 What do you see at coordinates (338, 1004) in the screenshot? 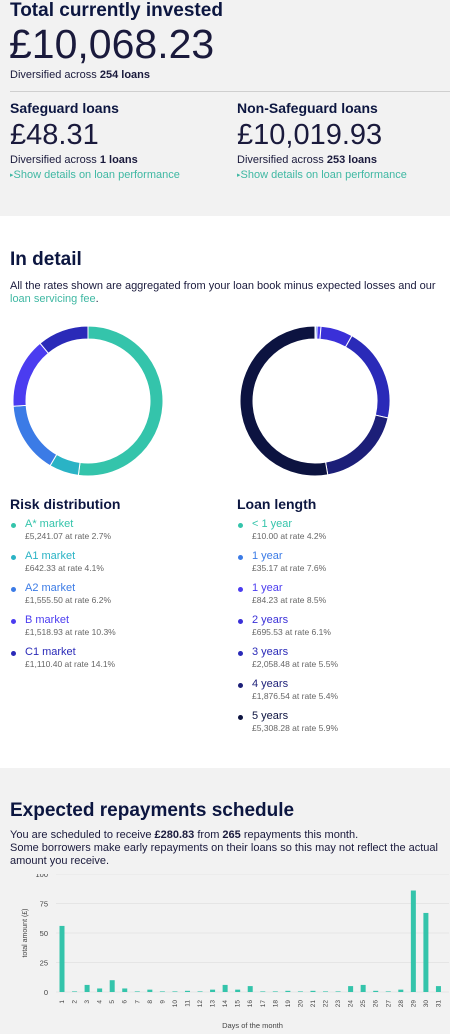
I see `x-tick-label: 23` at bounding box center [338, 1004].